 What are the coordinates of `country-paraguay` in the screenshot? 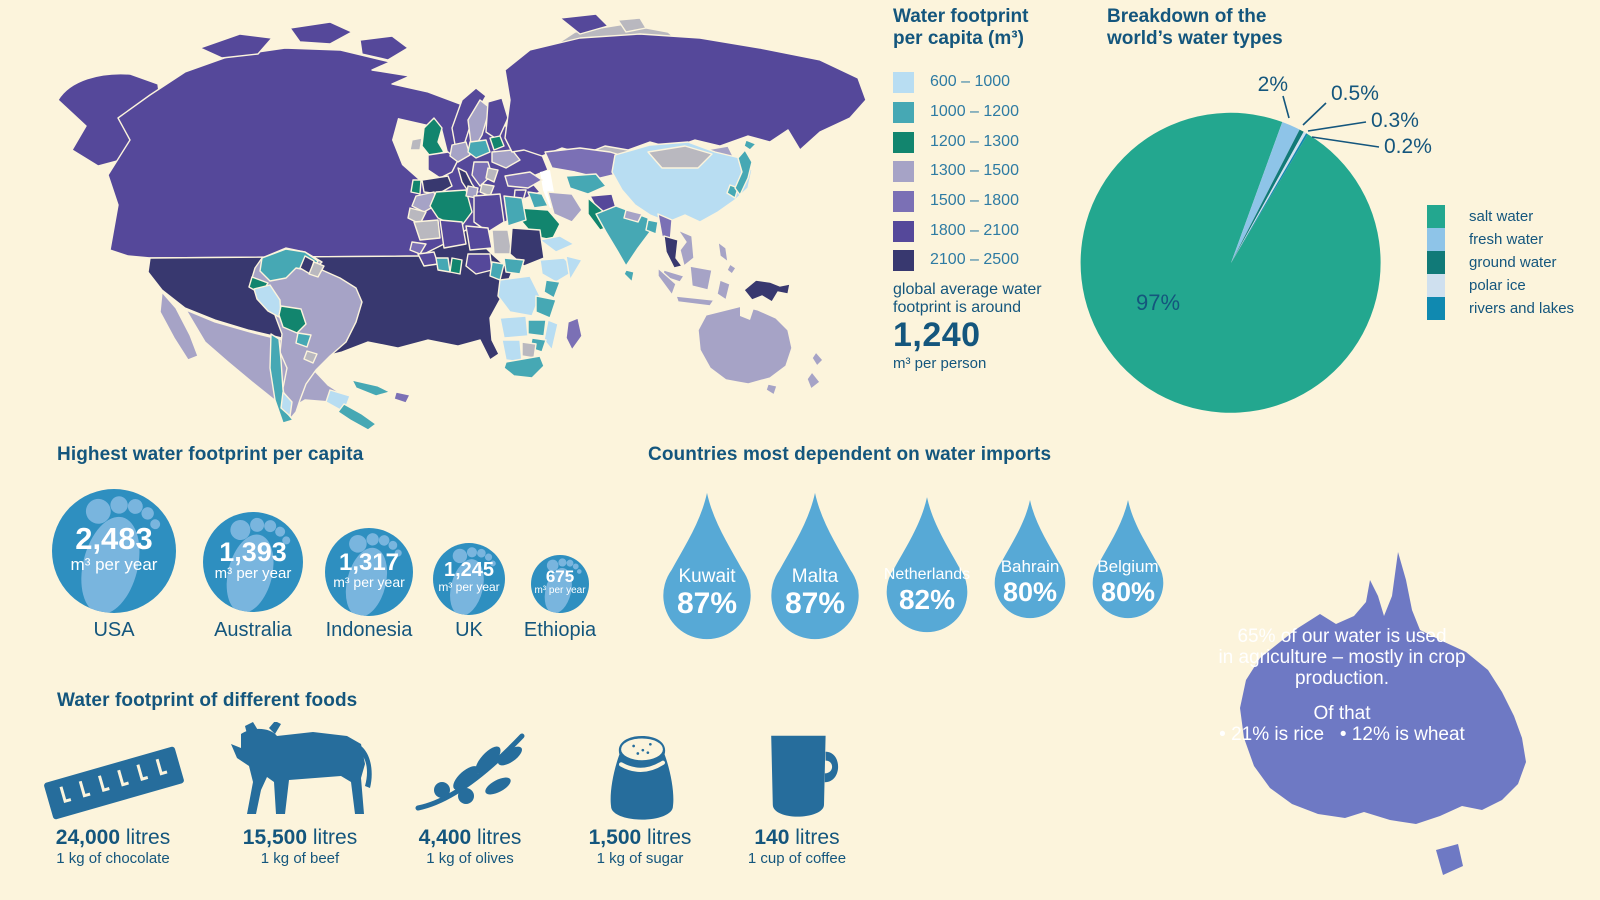 It's located at (303, 340).